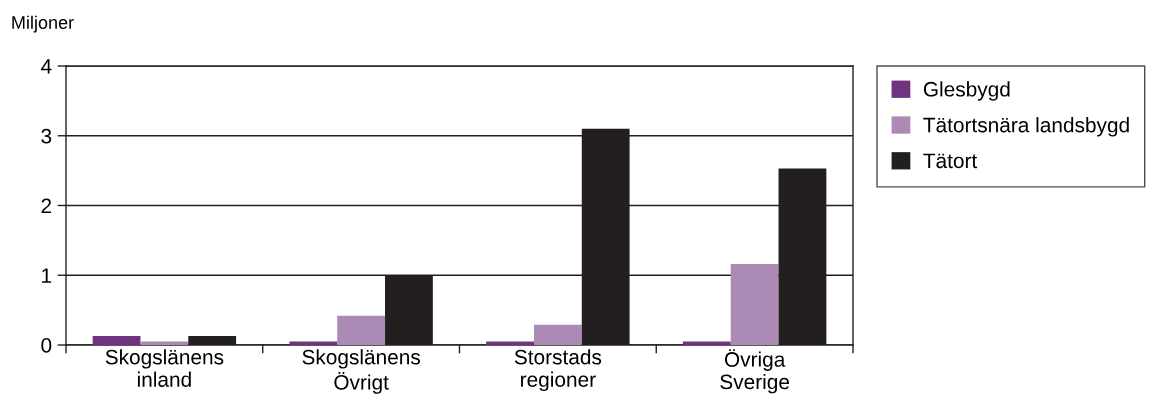 Image resolution: width=1163 pixels, height=407 pixels. Describe the element at coordinates (164, 368) in the screenshot. I see `x-tick-label: Skogslänens inland` at that location.